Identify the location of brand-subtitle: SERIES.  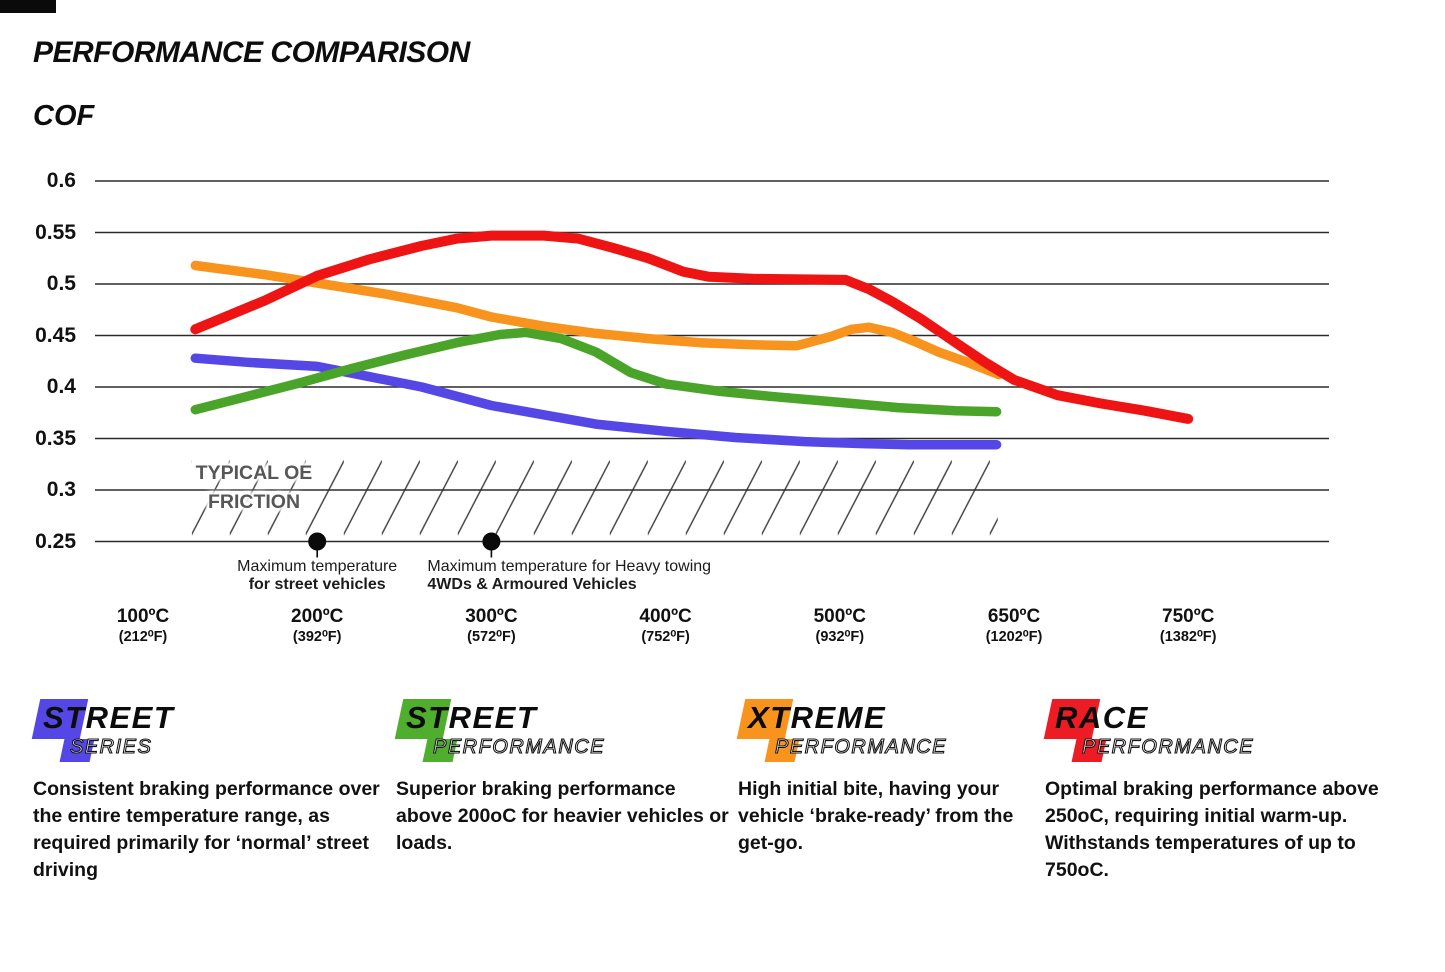
(111, 746).